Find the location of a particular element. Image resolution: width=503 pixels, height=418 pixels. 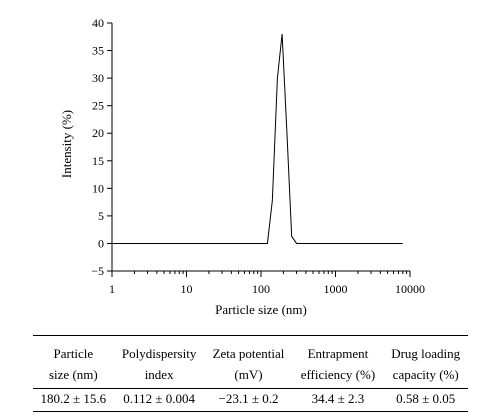

x-tick-label: 1000 is located at coordinates (336, 289).